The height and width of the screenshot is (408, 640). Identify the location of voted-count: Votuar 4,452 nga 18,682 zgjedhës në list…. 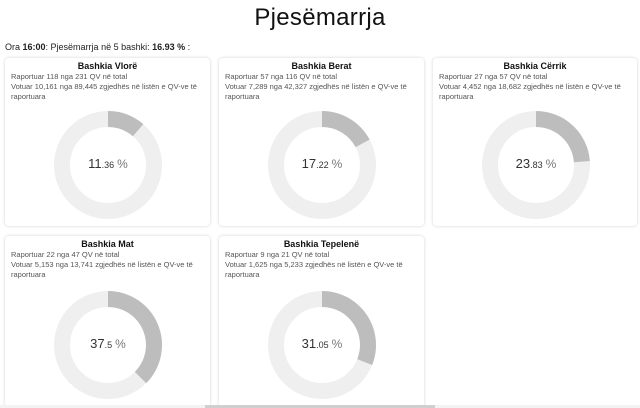
(530, 91).